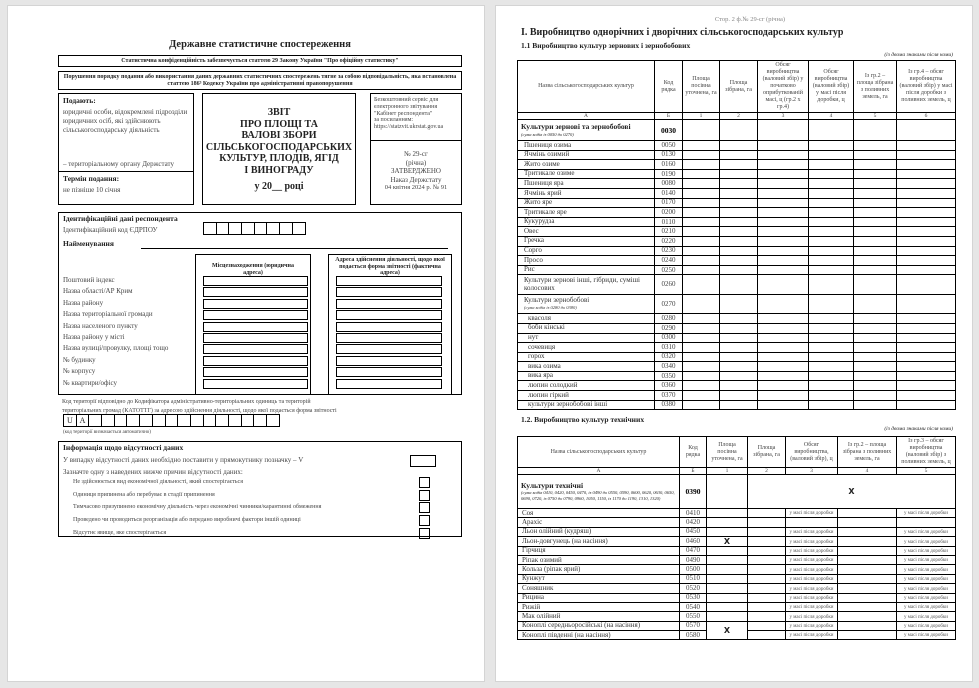  I want to click on name-input-line, so click(294, 248).